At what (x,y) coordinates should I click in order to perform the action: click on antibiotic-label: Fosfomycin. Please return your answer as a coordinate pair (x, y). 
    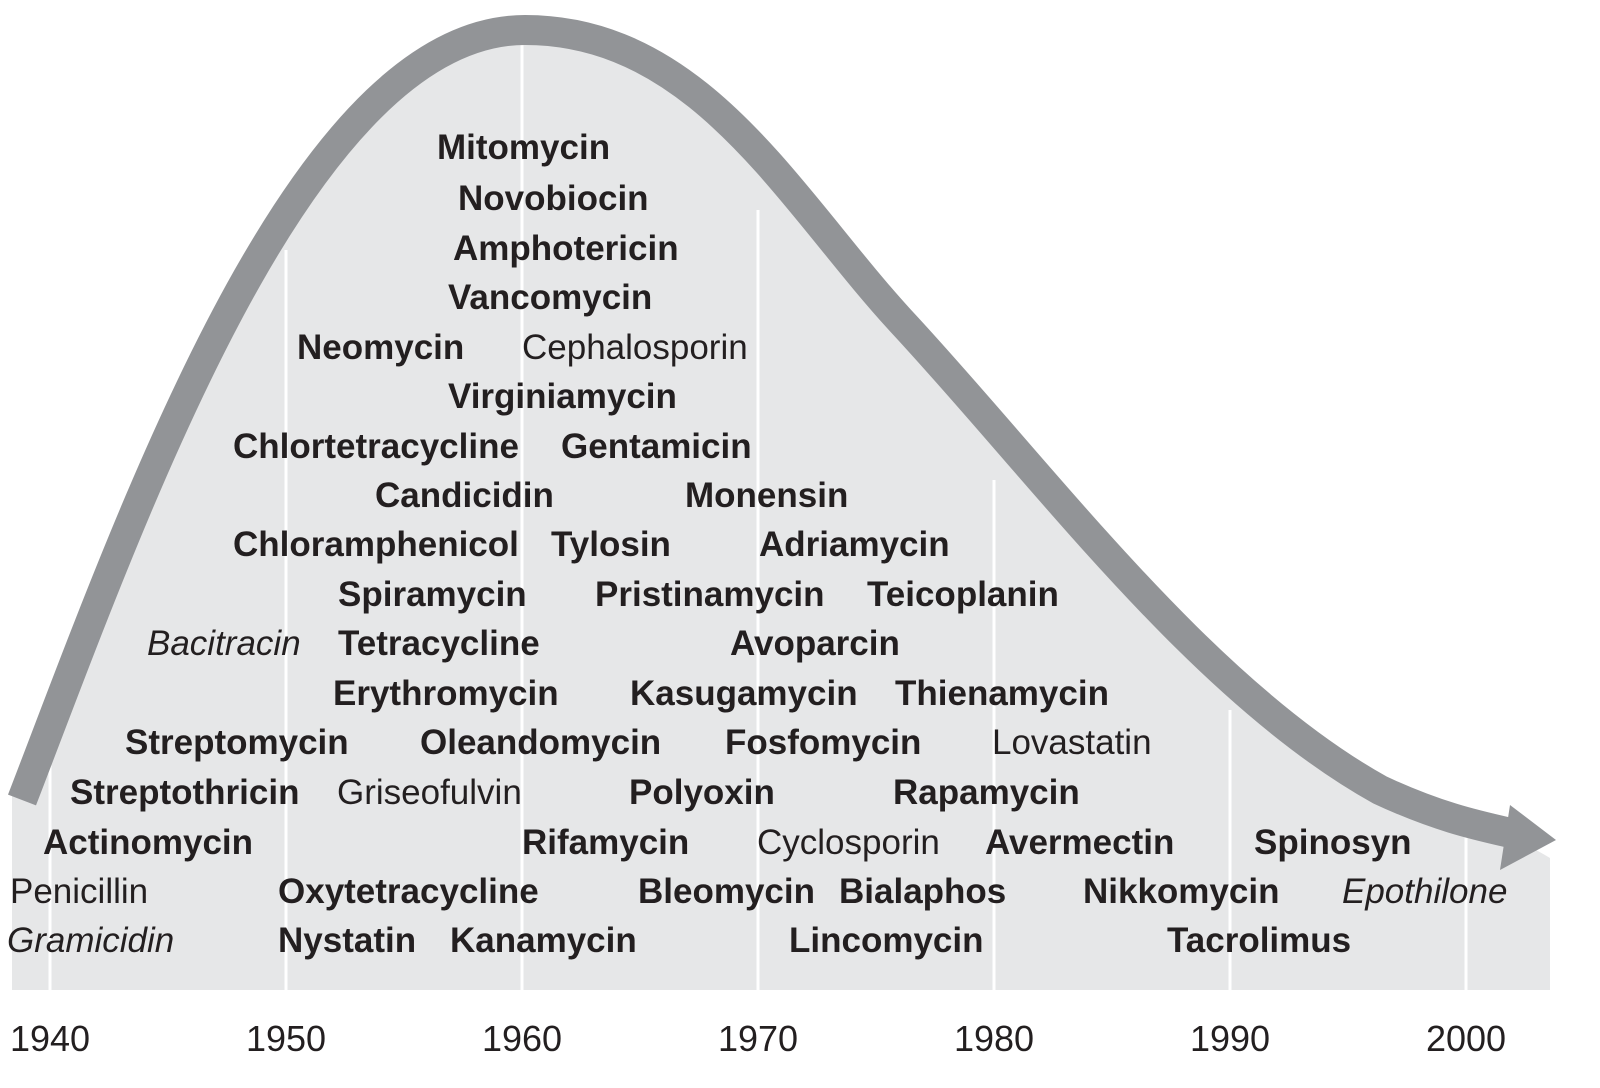
    Looking at the image, I should click on (823, 742).